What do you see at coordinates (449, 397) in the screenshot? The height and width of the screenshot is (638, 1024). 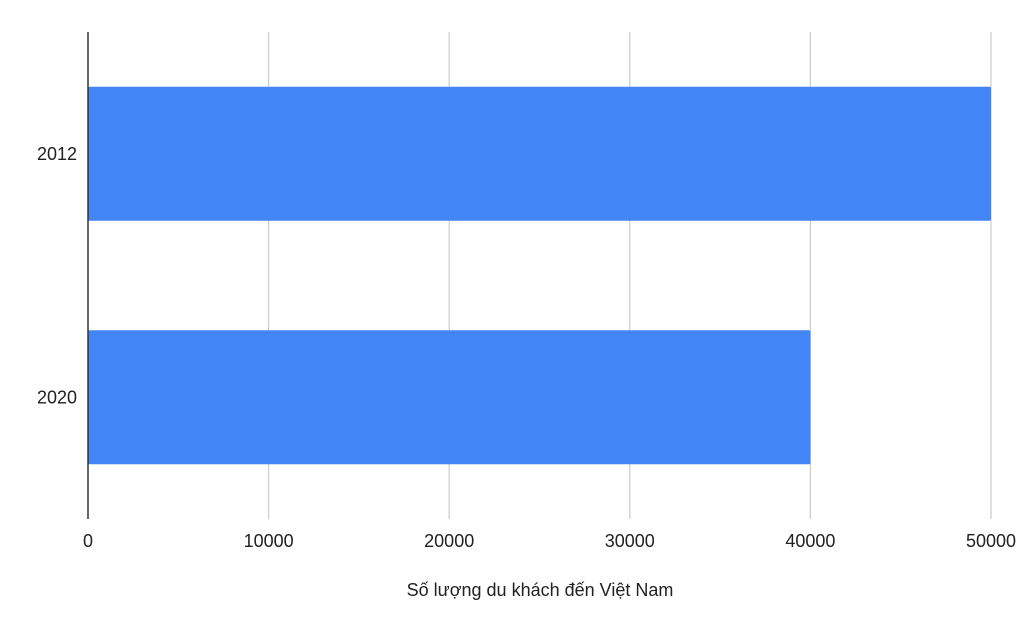 I see `bar-2020` at bounding box center [449, 397].